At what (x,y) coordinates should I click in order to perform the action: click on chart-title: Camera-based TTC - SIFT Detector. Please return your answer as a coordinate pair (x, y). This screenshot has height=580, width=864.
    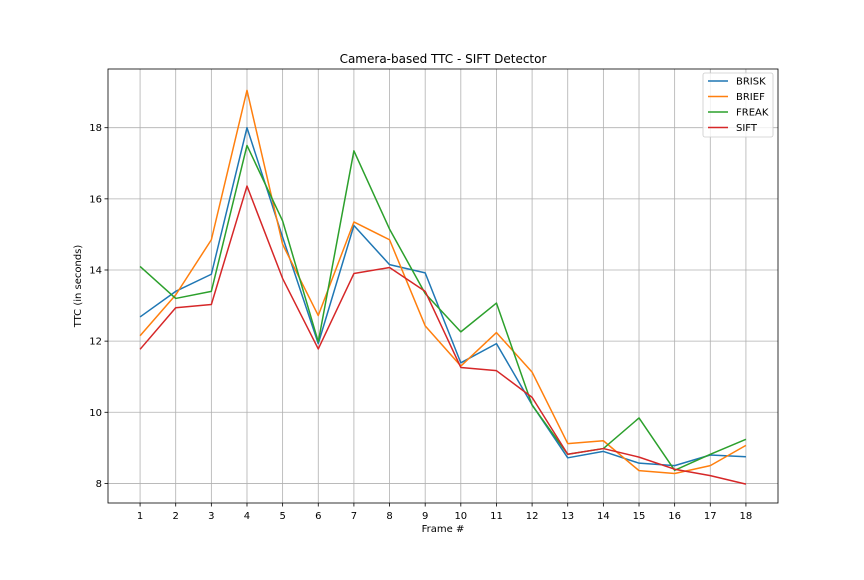
    Looking at the image, I should click on (443, 59).